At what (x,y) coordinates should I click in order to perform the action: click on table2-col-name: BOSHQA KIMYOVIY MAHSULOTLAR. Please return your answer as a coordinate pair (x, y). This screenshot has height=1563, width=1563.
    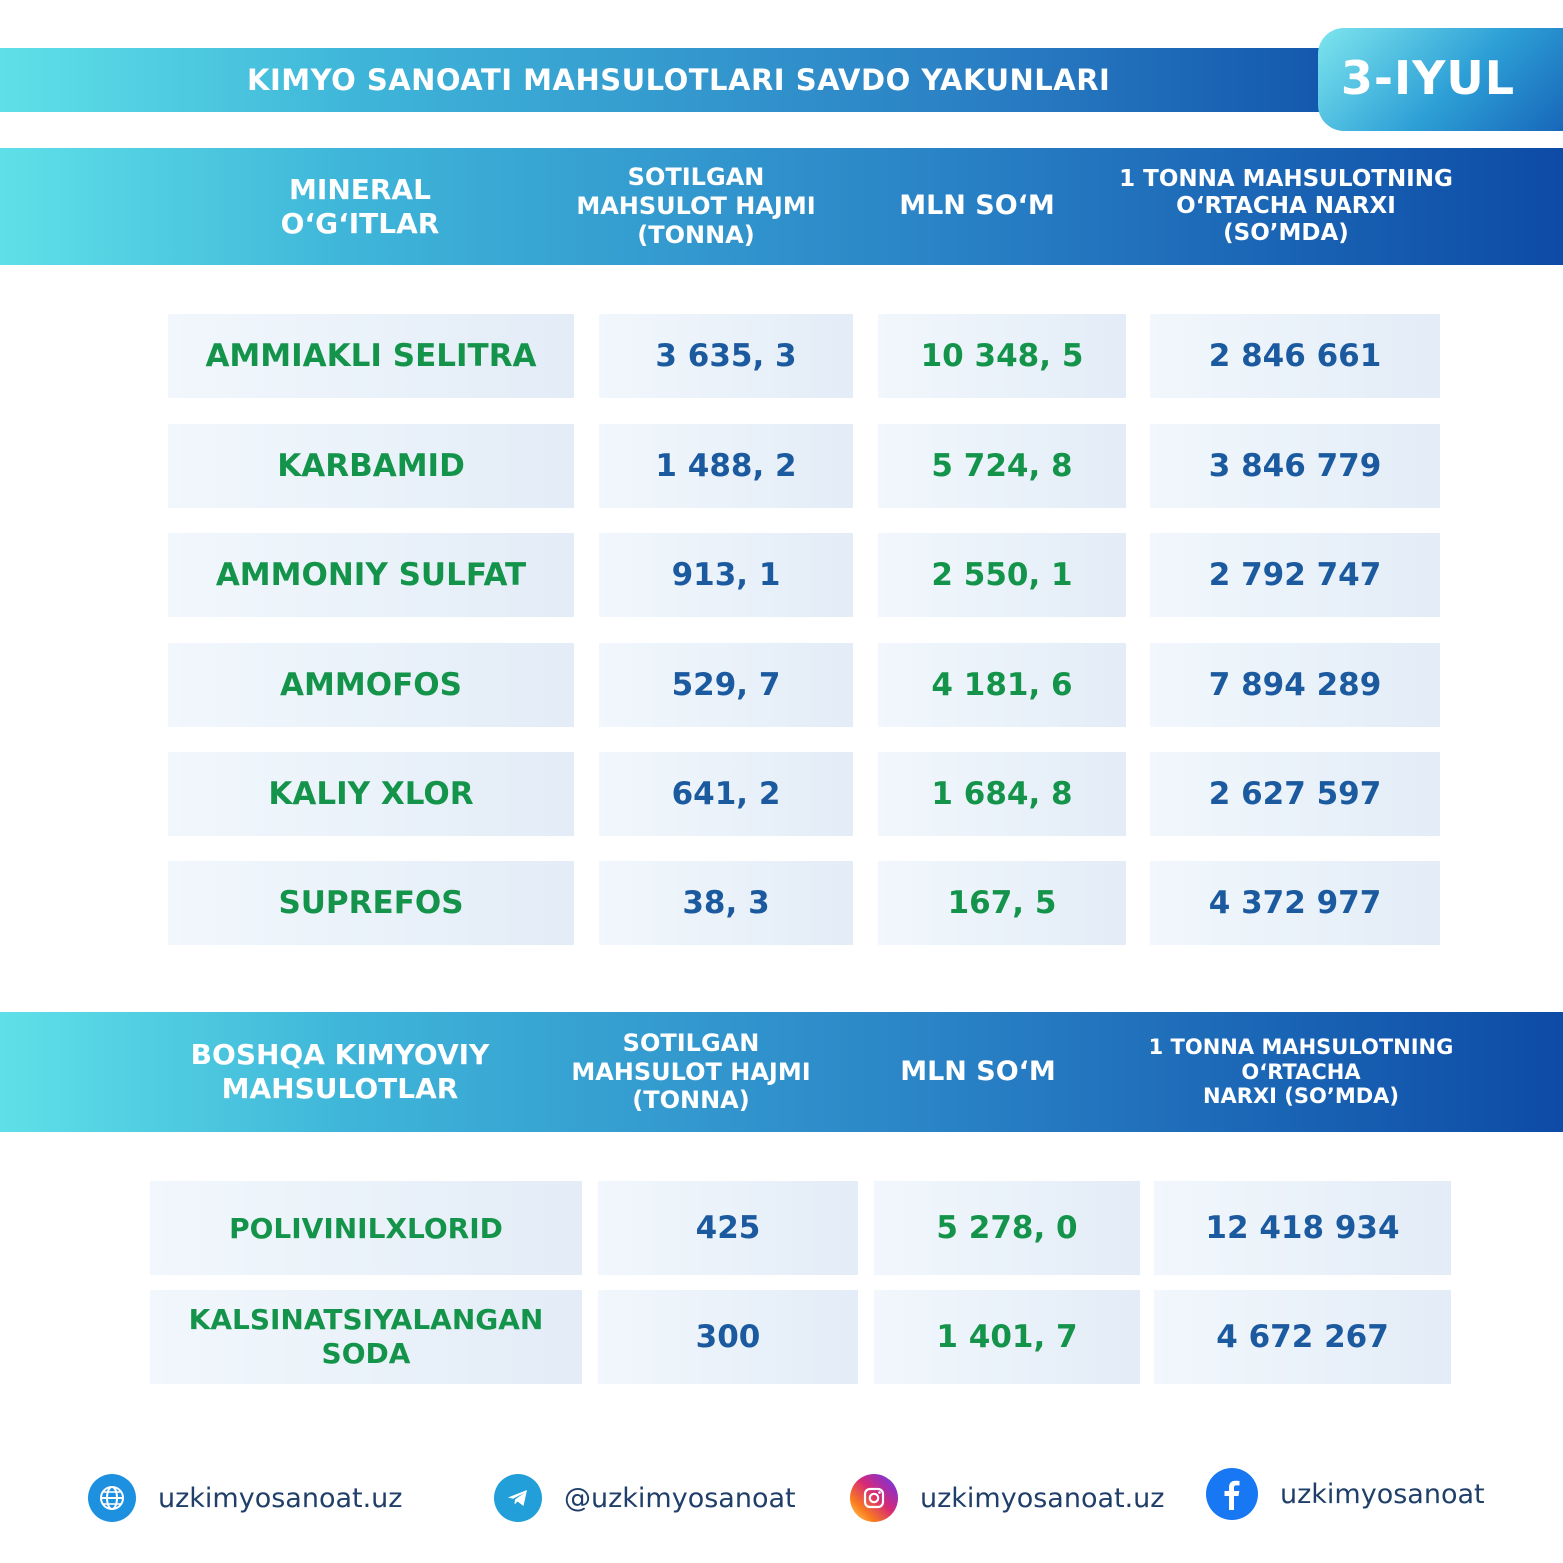
    Looking at the image, I should click on (340, 1071).